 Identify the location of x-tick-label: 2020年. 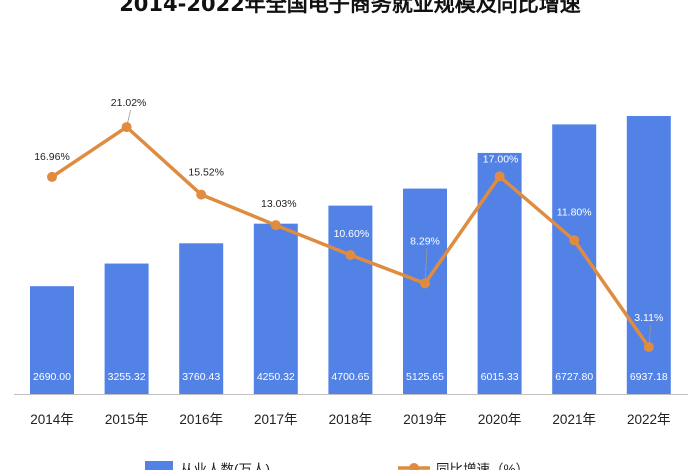
(500, 419).